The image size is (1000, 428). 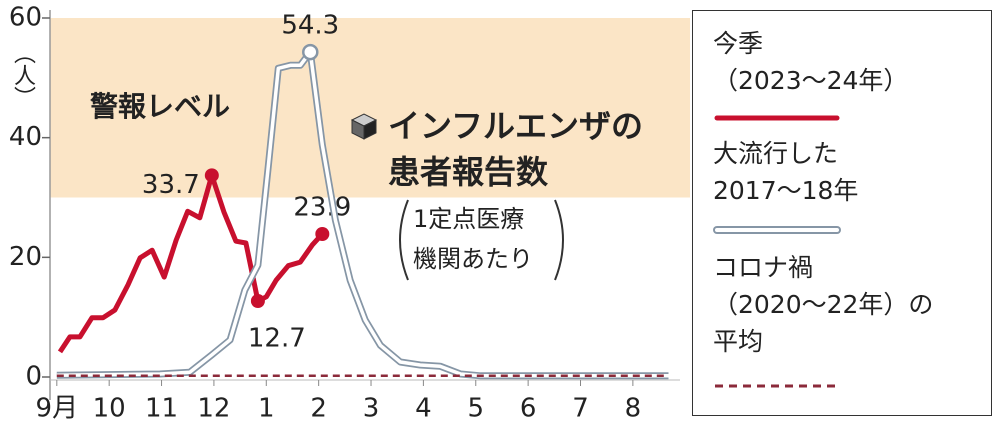 What do you see at coordinates (633, 409) in the screenshot?
I see `x-tick-label: 8` at bounding box center [633, 409].